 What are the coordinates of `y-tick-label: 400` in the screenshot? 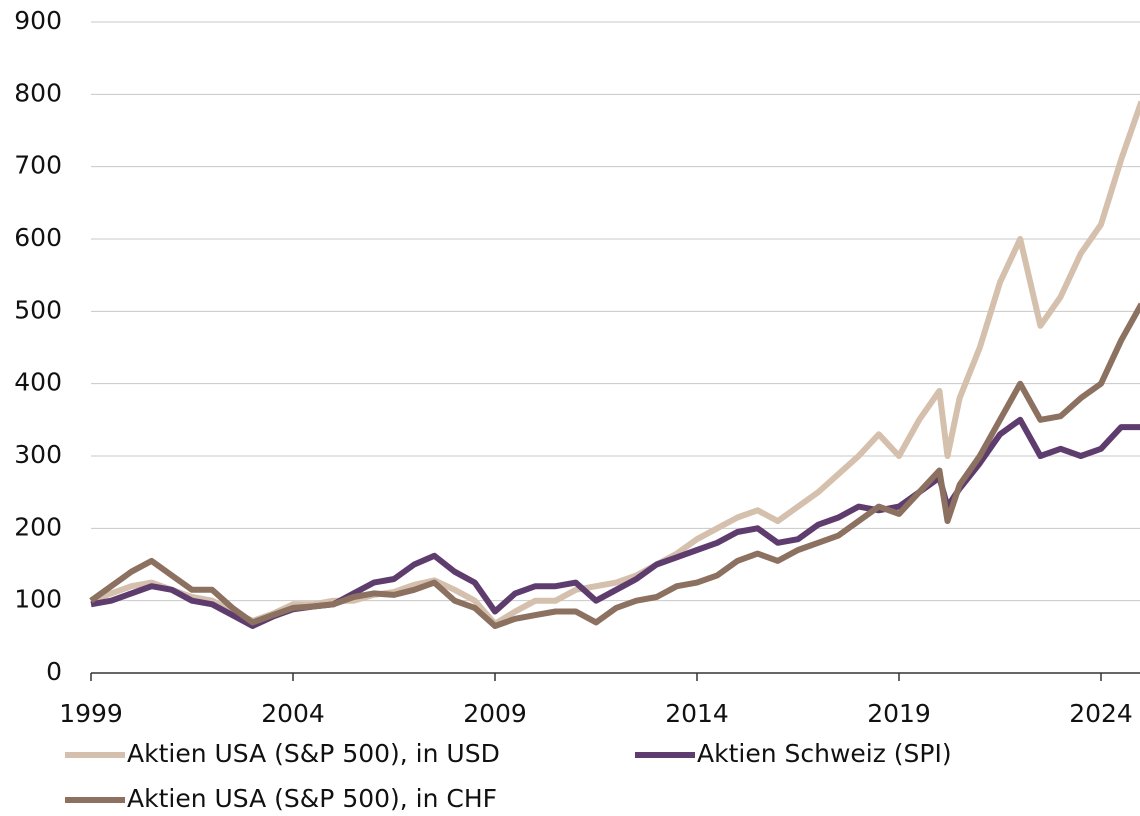 It's located at (38, 382).